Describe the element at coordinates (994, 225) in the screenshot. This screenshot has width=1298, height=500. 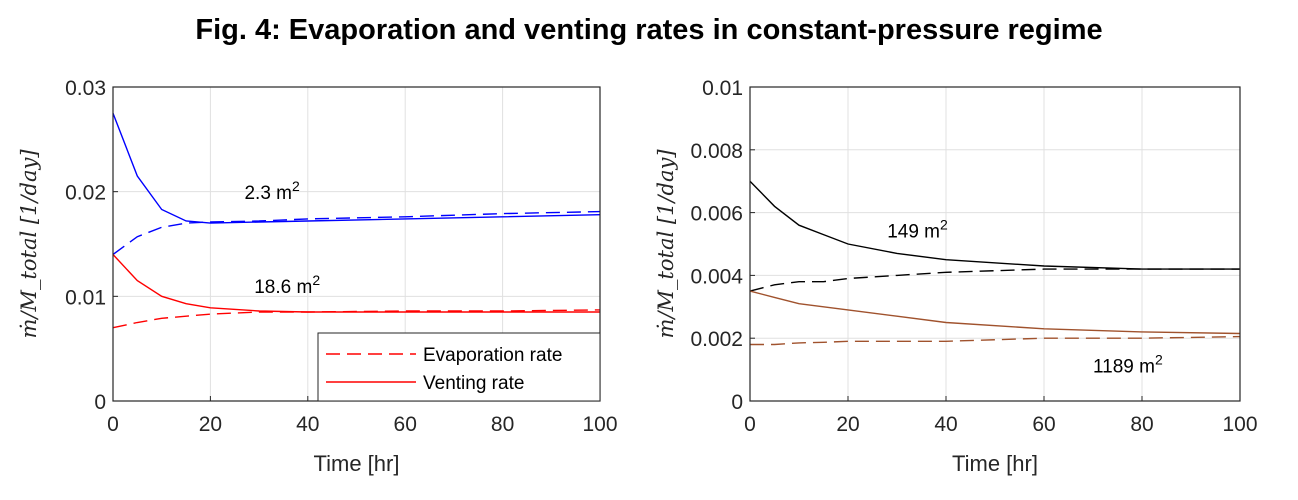
I see `series-line-venting-rate-149-m2` at that location.